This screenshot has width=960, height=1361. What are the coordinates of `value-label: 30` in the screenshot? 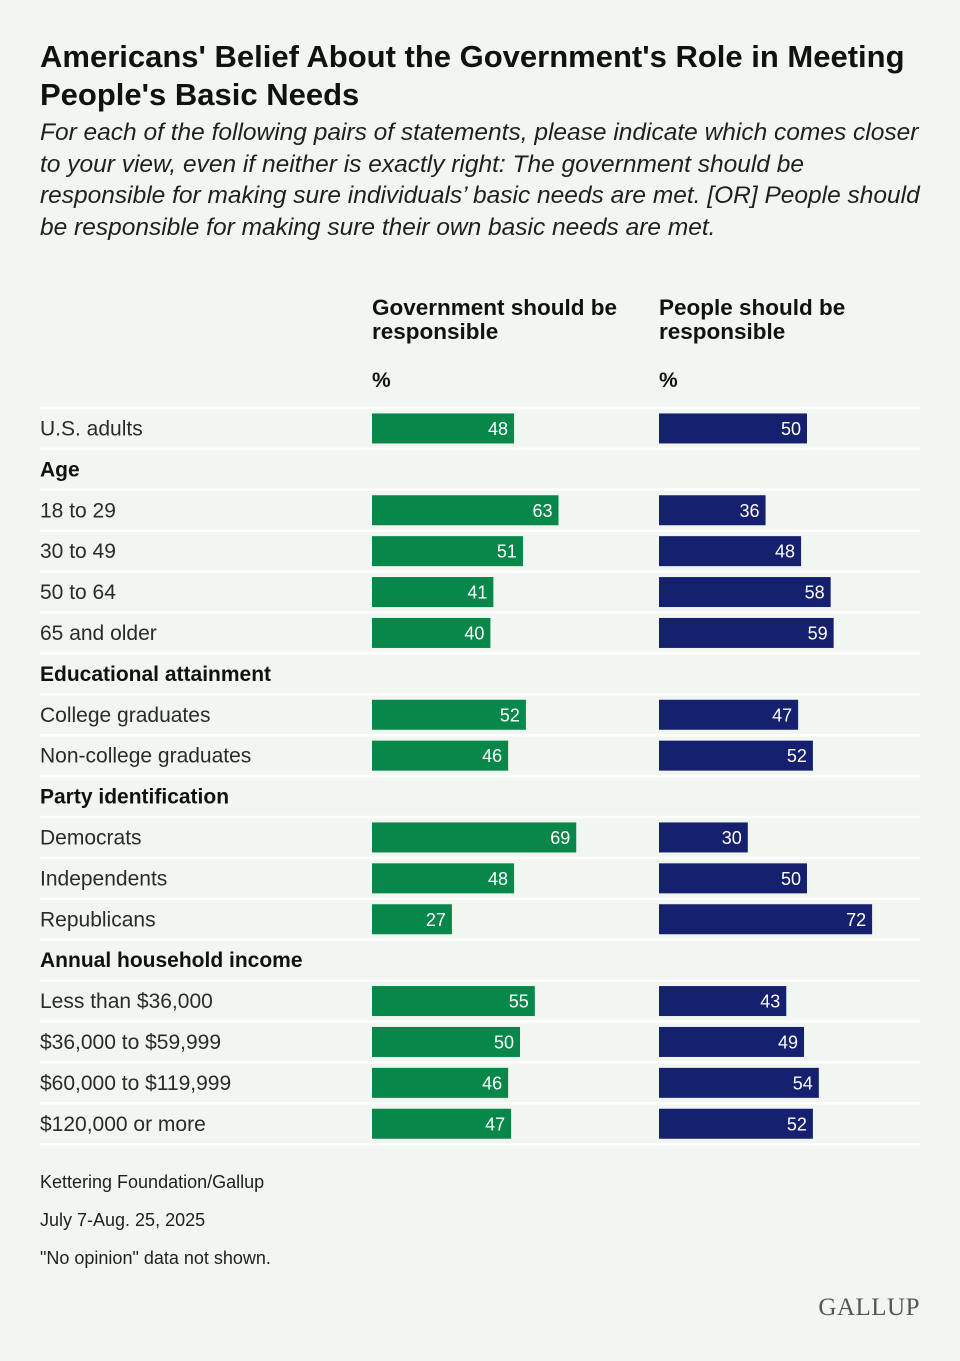 It's located at (732, 838).